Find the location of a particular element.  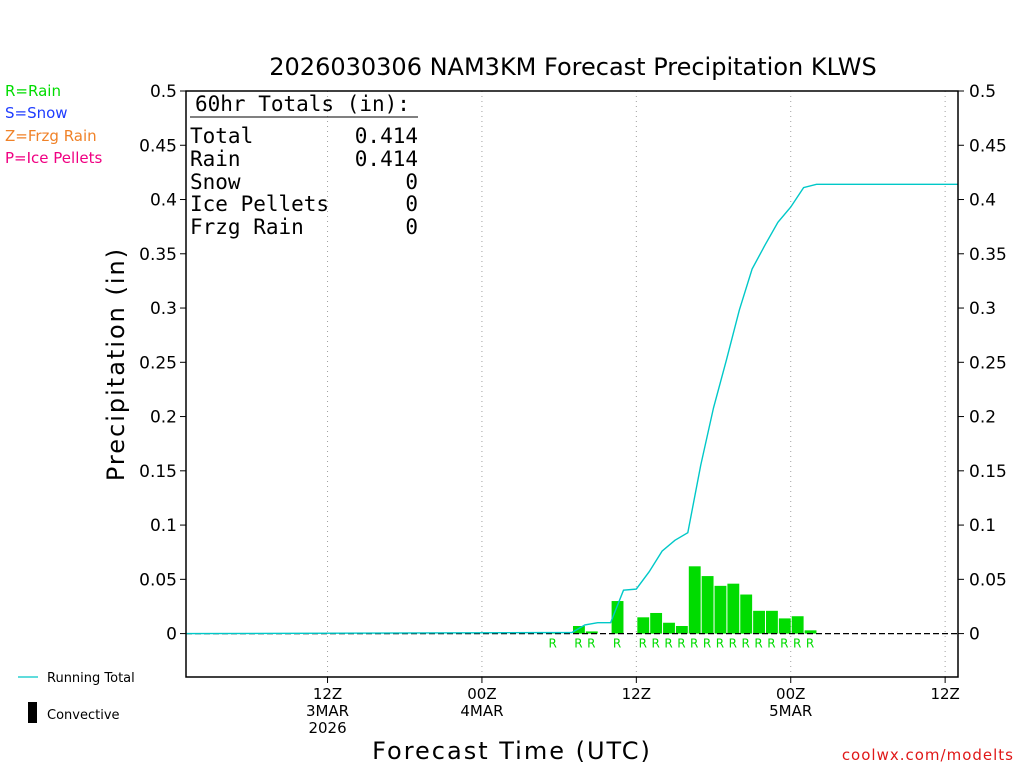

y-tick-label-right: 0.4 is located at coordinates (982, 201).